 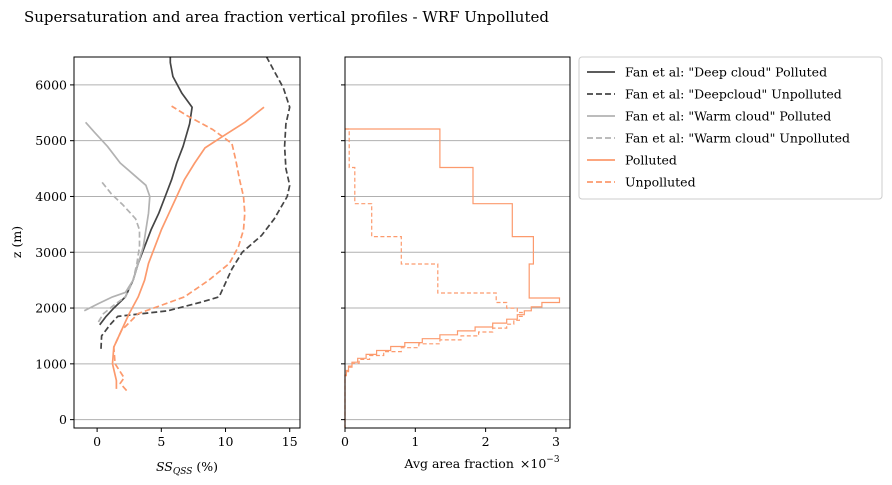 I want to click on panel-supersaturation-xticks: 0 5 10 15, so click(x=195, y=438).